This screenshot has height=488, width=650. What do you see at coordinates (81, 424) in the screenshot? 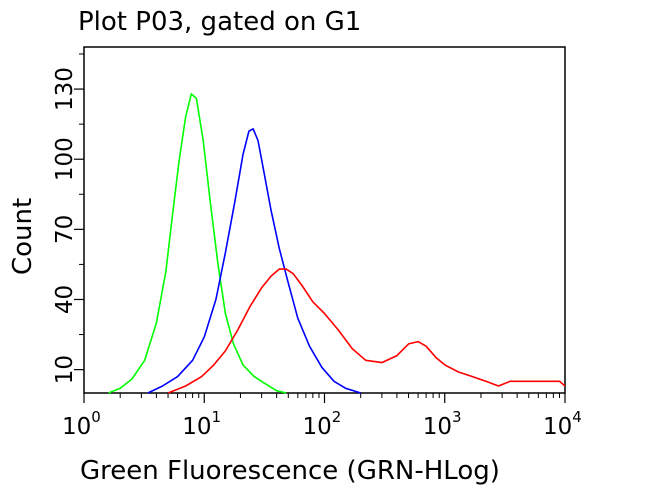
I see `x-tick-label: 10⁰` at bounding box center [81, 424].